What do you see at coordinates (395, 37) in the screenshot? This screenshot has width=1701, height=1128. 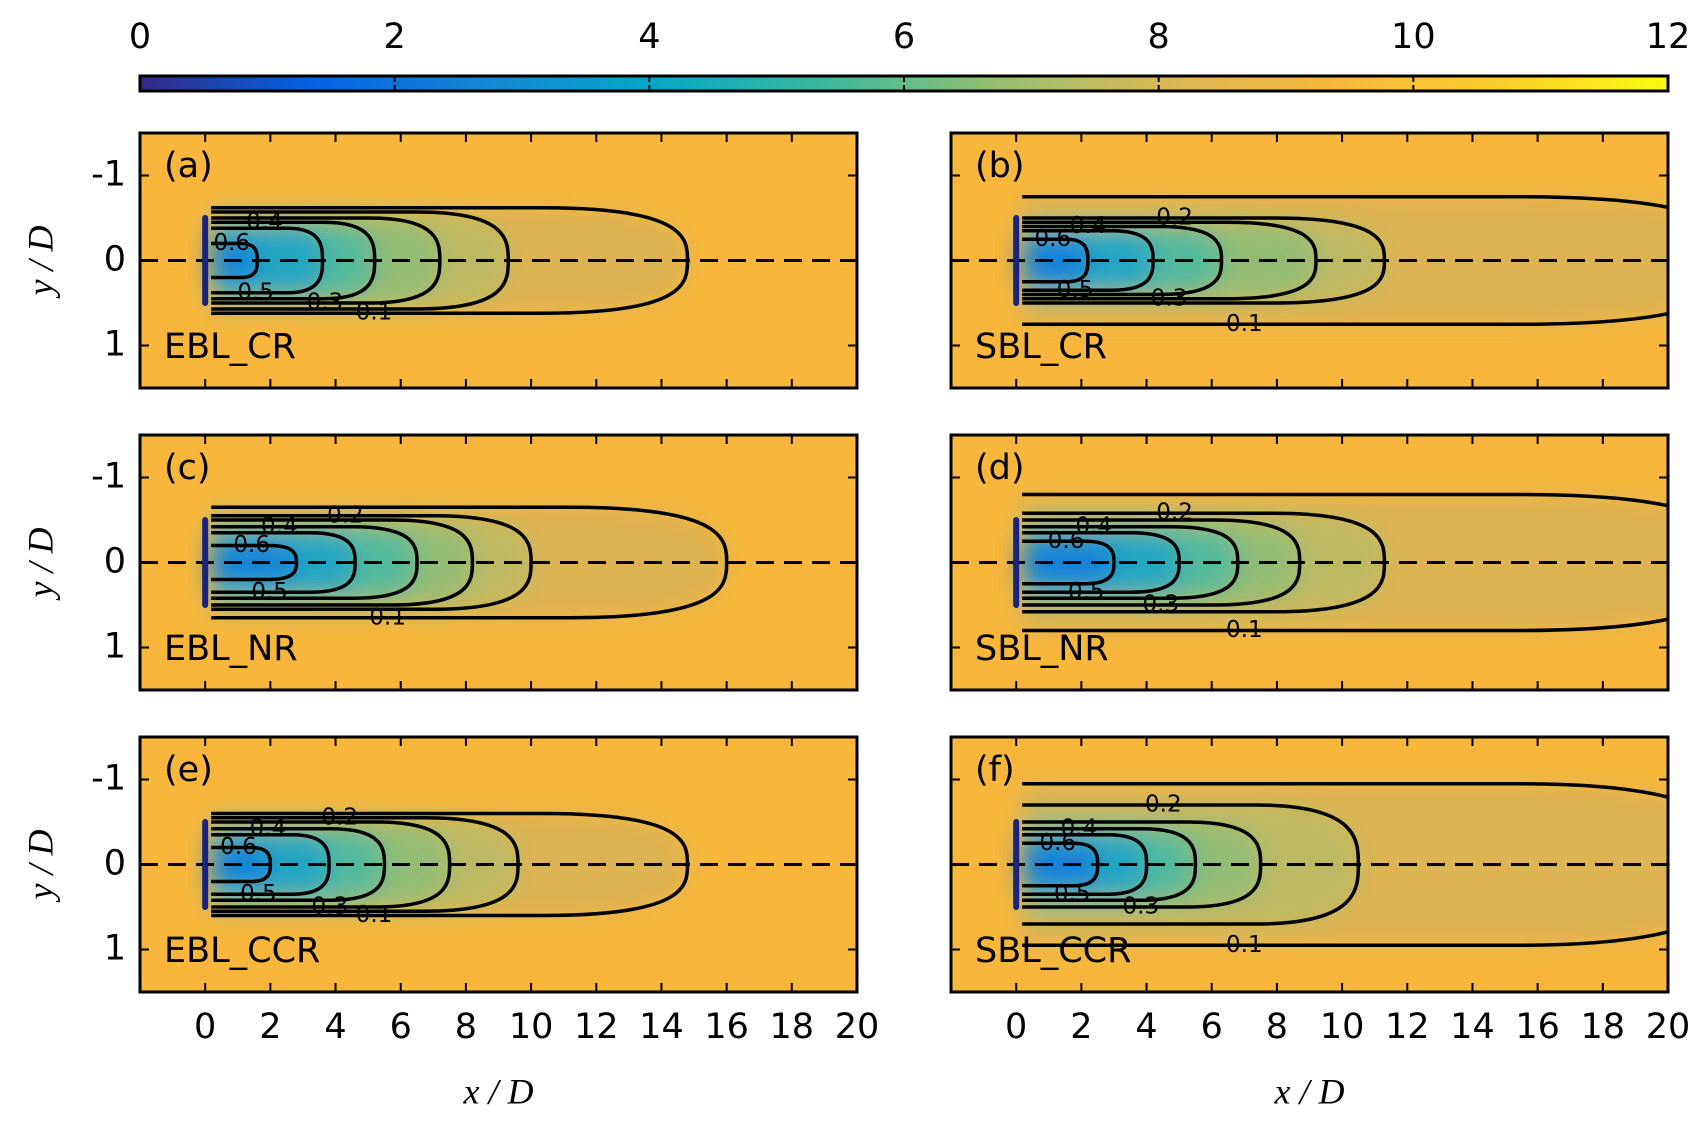 I see `colorbar-tick-label: 2` at bounding box center [395, 37].